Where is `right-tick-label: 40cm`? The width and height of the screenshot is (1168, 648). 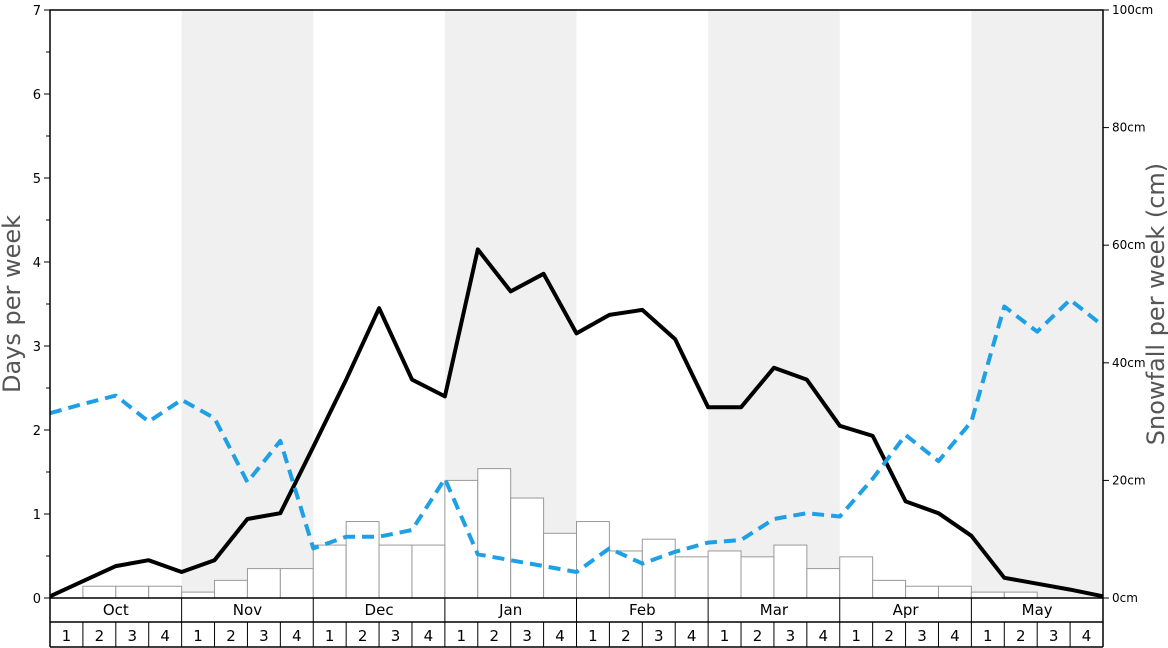
right-tick-label: 40cm is located at coordinates (1129, 363).